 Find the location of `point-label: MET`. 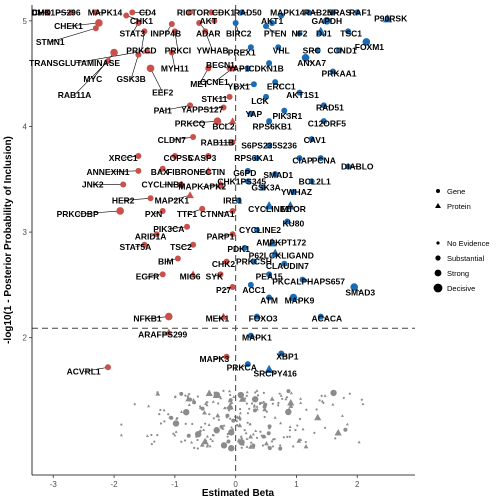

point-label: MET is located at coordinates (199, 84).